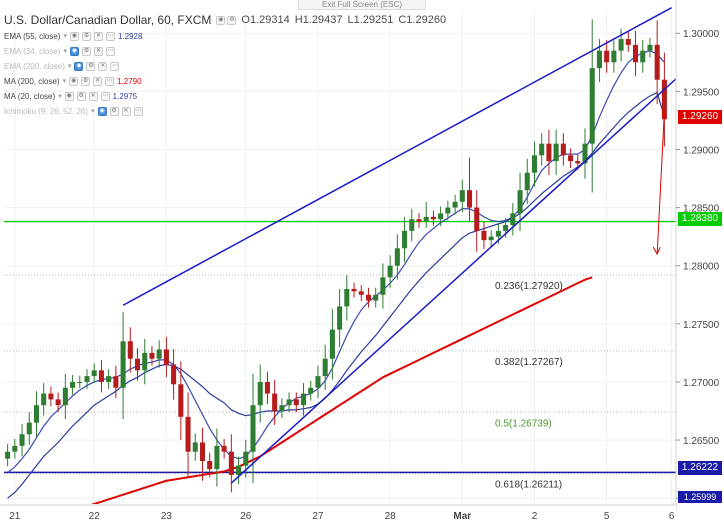 This screenshot has width=724, height=526. I want to click on price-axis-label: 1.27000, so click(701, 383).